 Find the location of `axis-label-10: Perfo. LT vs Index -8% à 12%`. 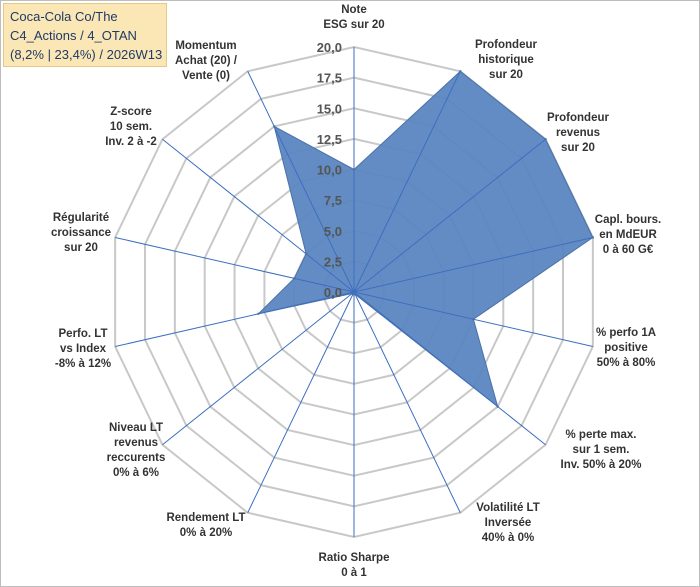

axis-label-10: Perfo. LT vs Index -8% à 12% is located at coordinates (83, 349).